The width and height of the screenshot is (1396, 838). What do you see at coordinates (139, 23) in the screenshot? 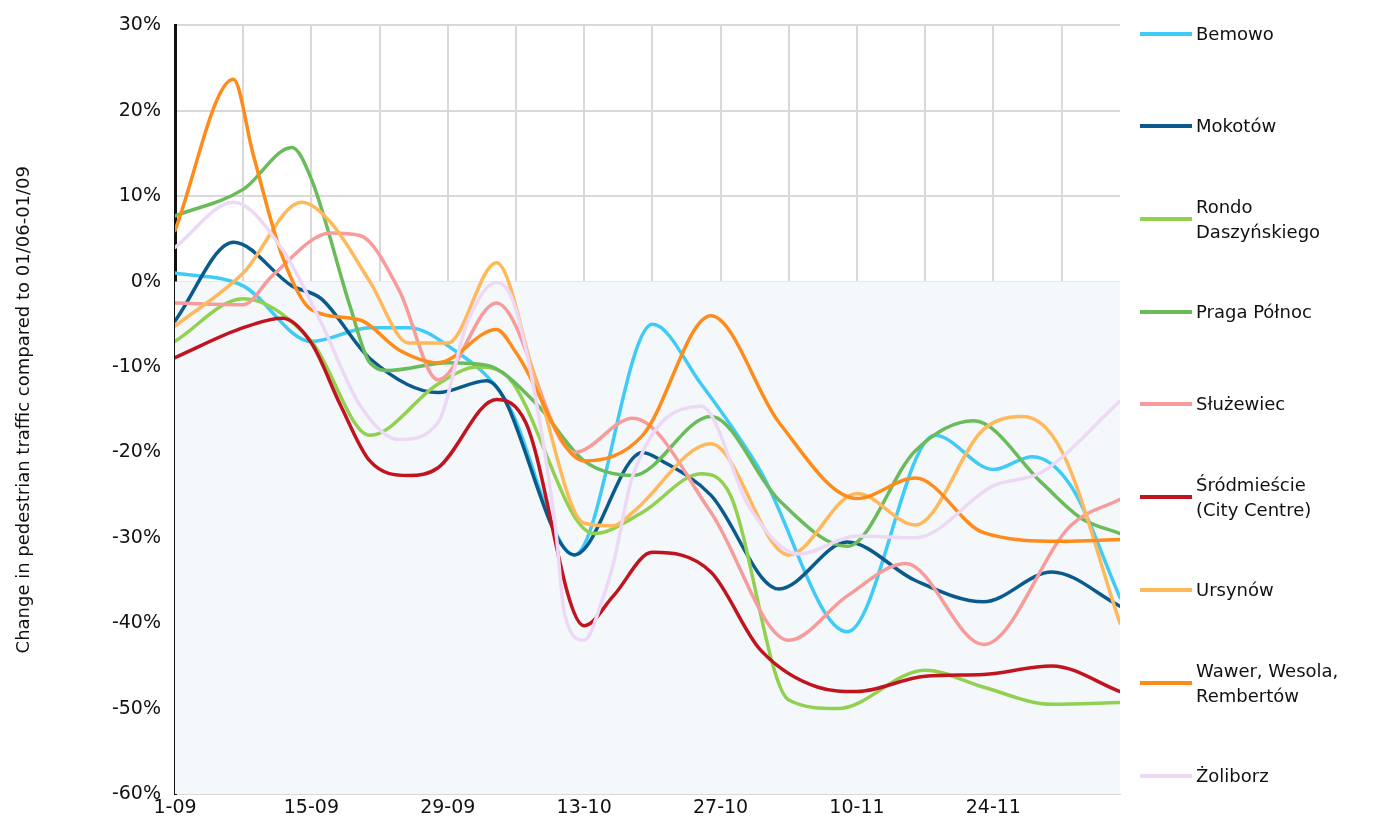
I see `y-tick-label: 30%` at bounding box center [139, 23].